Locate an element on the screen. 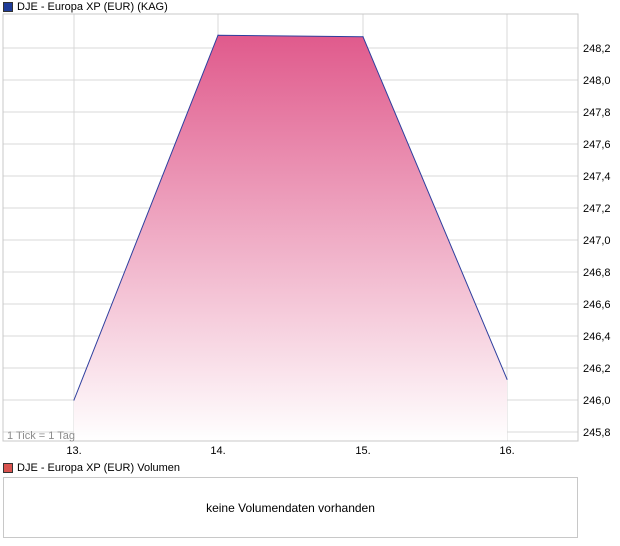 This screenshot has width=620, height=546. volume-legend-swatch is located at coordinates (8, 468).